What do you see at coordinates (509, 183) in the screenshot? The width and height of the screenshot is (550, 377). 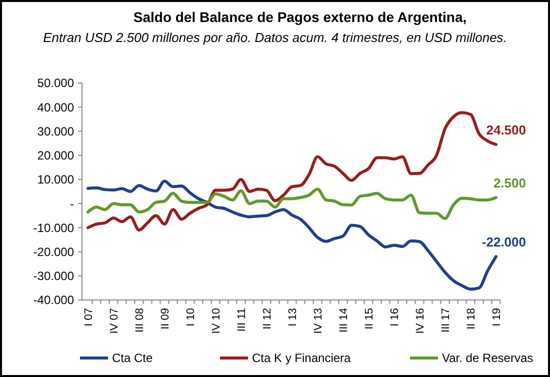 I see `annotation: 2.500` at bounding box center [509, 183].